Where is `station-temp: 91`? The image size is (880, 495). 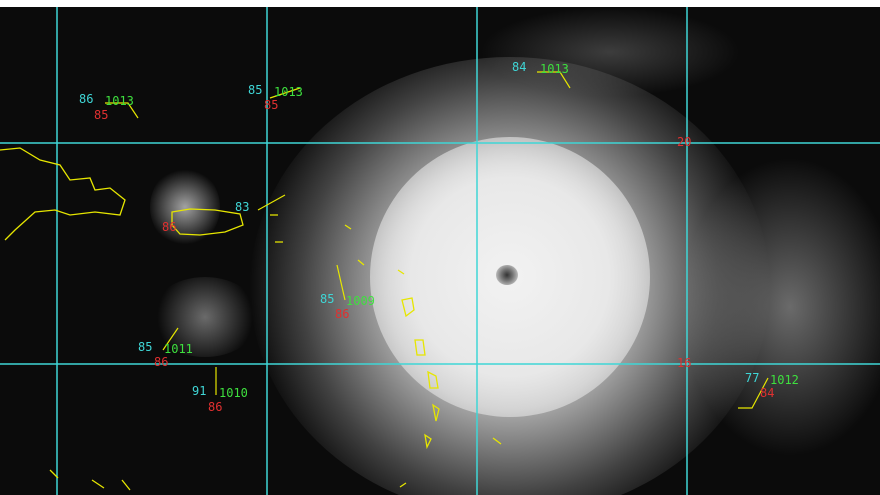
station-temp: 91 is located at coordinates (199, 391).